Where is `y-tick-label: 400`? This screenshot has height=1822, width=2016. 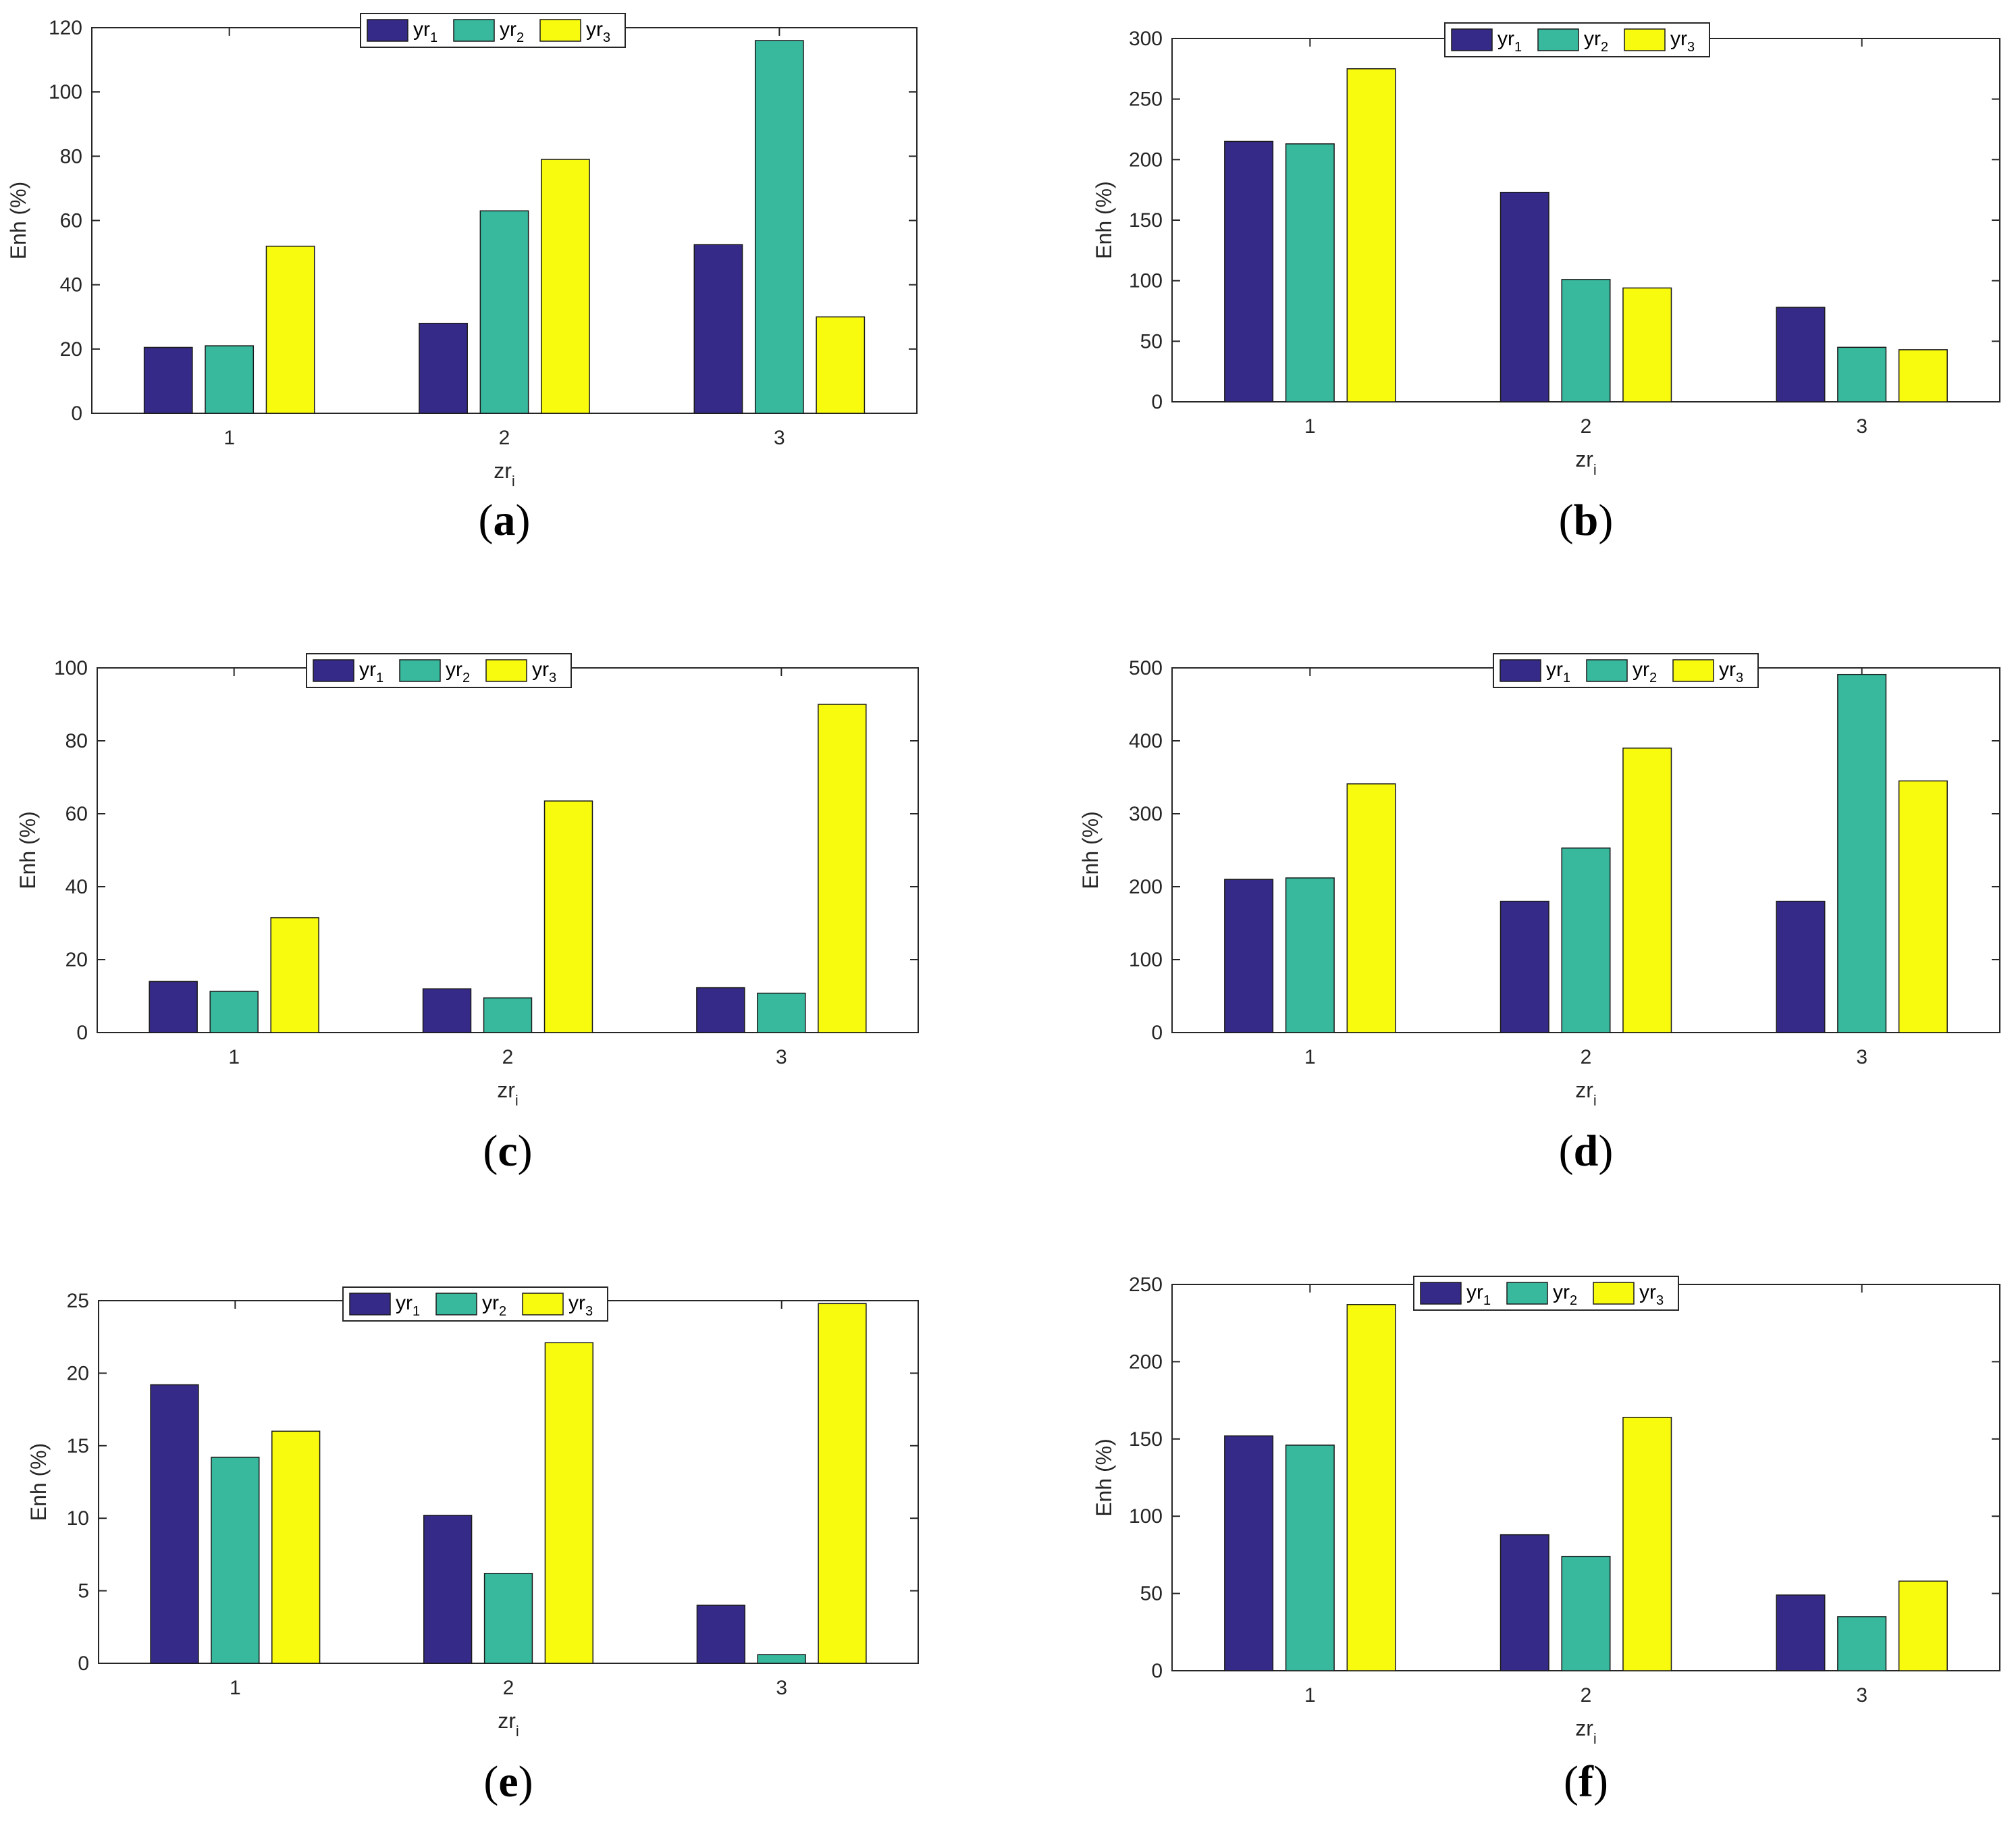
y-tick-label: 400 is located at coordinates (1146, 741).